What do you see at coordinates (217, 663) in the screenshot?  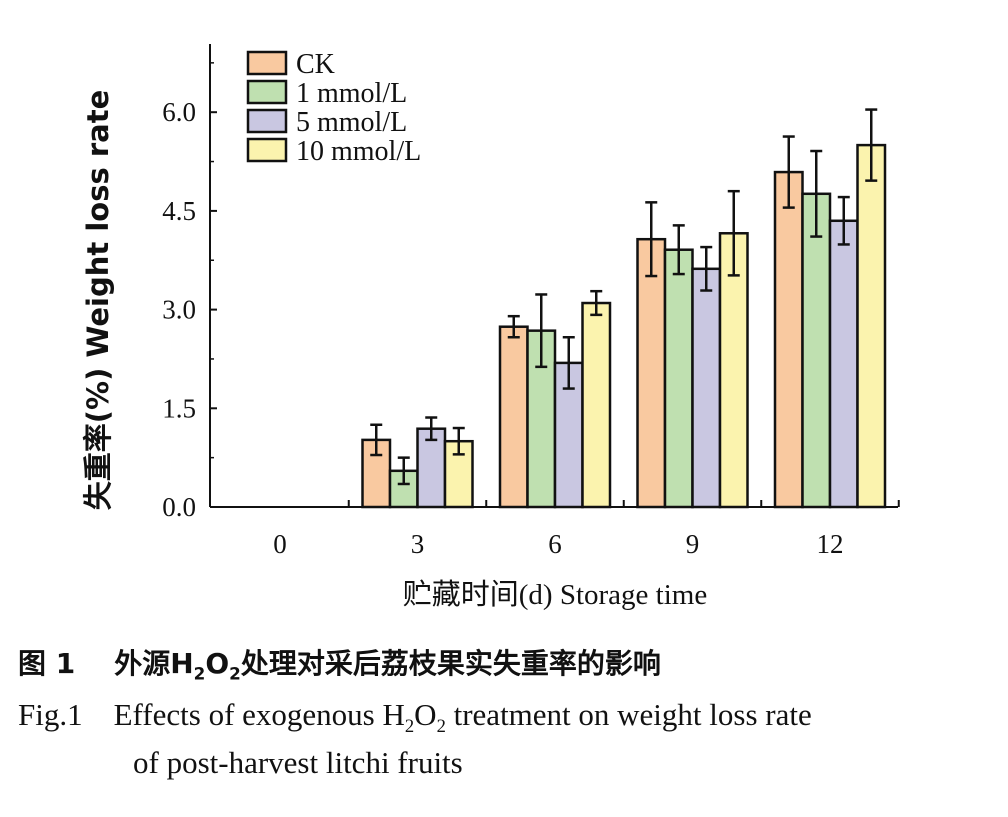 I see `caption-cn-text: O` at bounding box center [217, 663].